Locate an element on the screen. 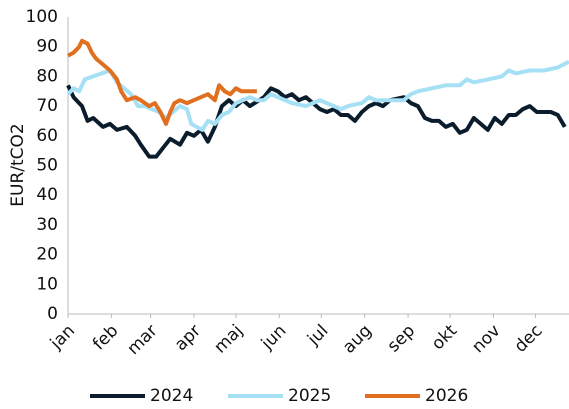 The image size is (569, 409). y-tick-label: 90 is located at coordinates (47, 47).